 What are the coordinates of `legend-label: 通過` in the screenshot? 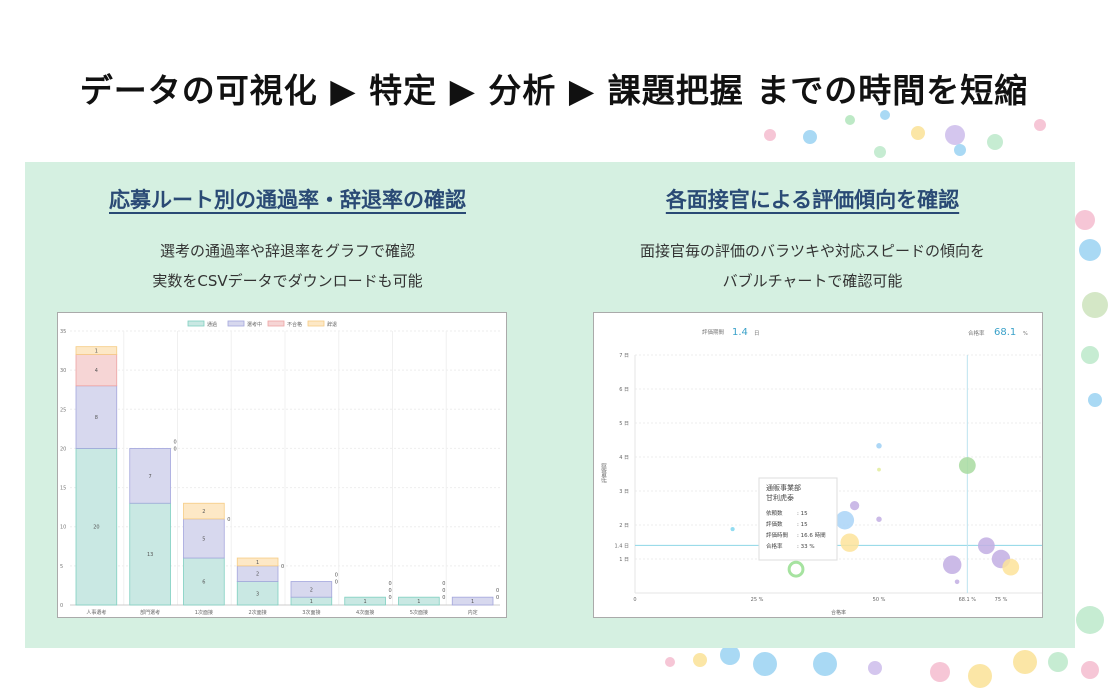 It's located at (212, 324).